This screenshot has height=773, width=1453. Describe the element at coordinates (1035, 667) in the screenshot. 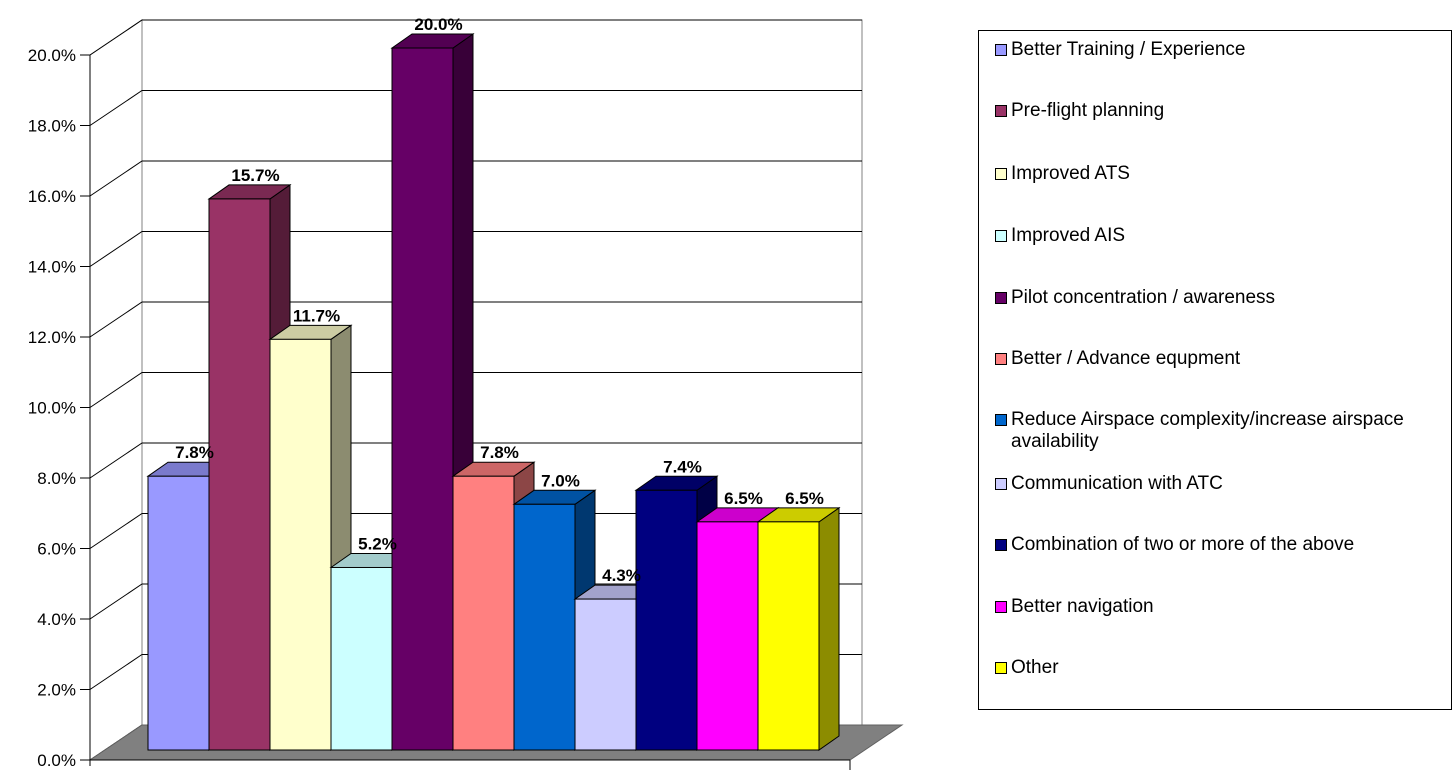

I see `legend-label: Other` at that location.